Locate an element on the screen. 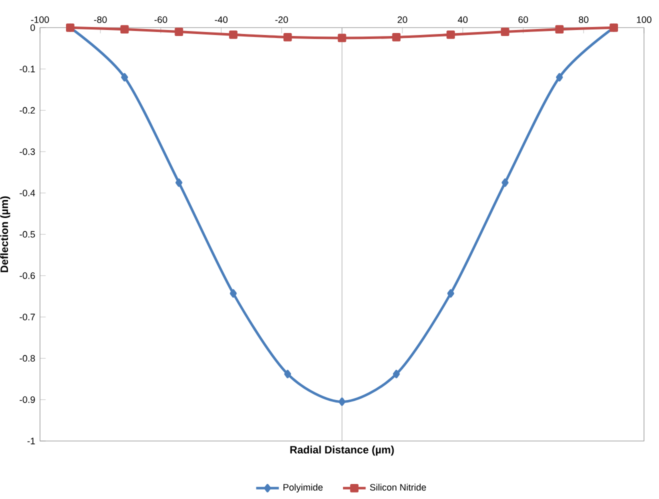  y-tick-label: -0.3 is located at coordinates (27, 151).